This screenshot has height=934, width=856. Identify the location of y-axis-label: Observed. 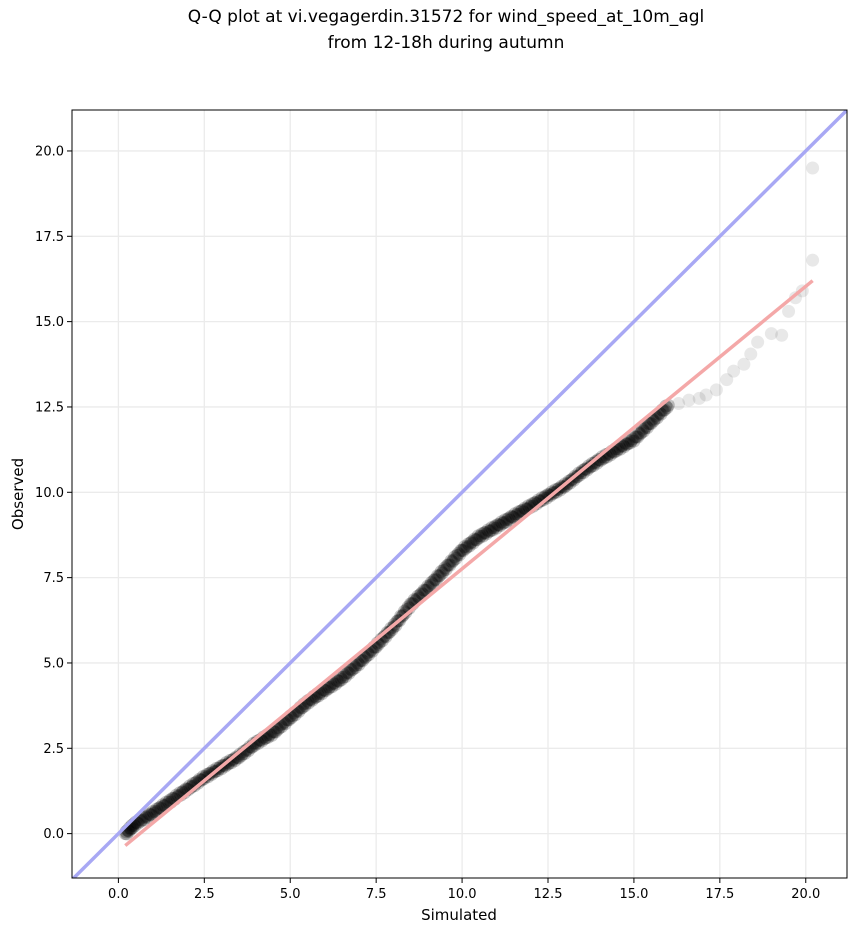
(18, 494).